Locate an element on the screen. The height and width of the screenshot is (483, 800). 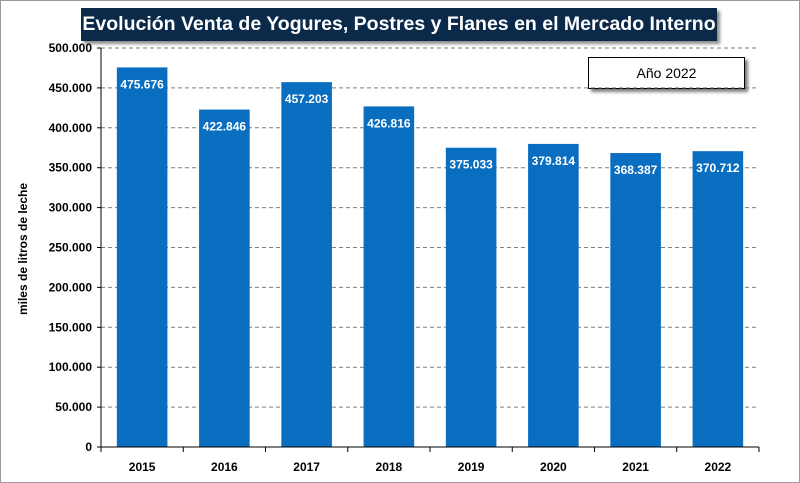
y-tick-label: 50.000 is located at coordinates (73, 407).